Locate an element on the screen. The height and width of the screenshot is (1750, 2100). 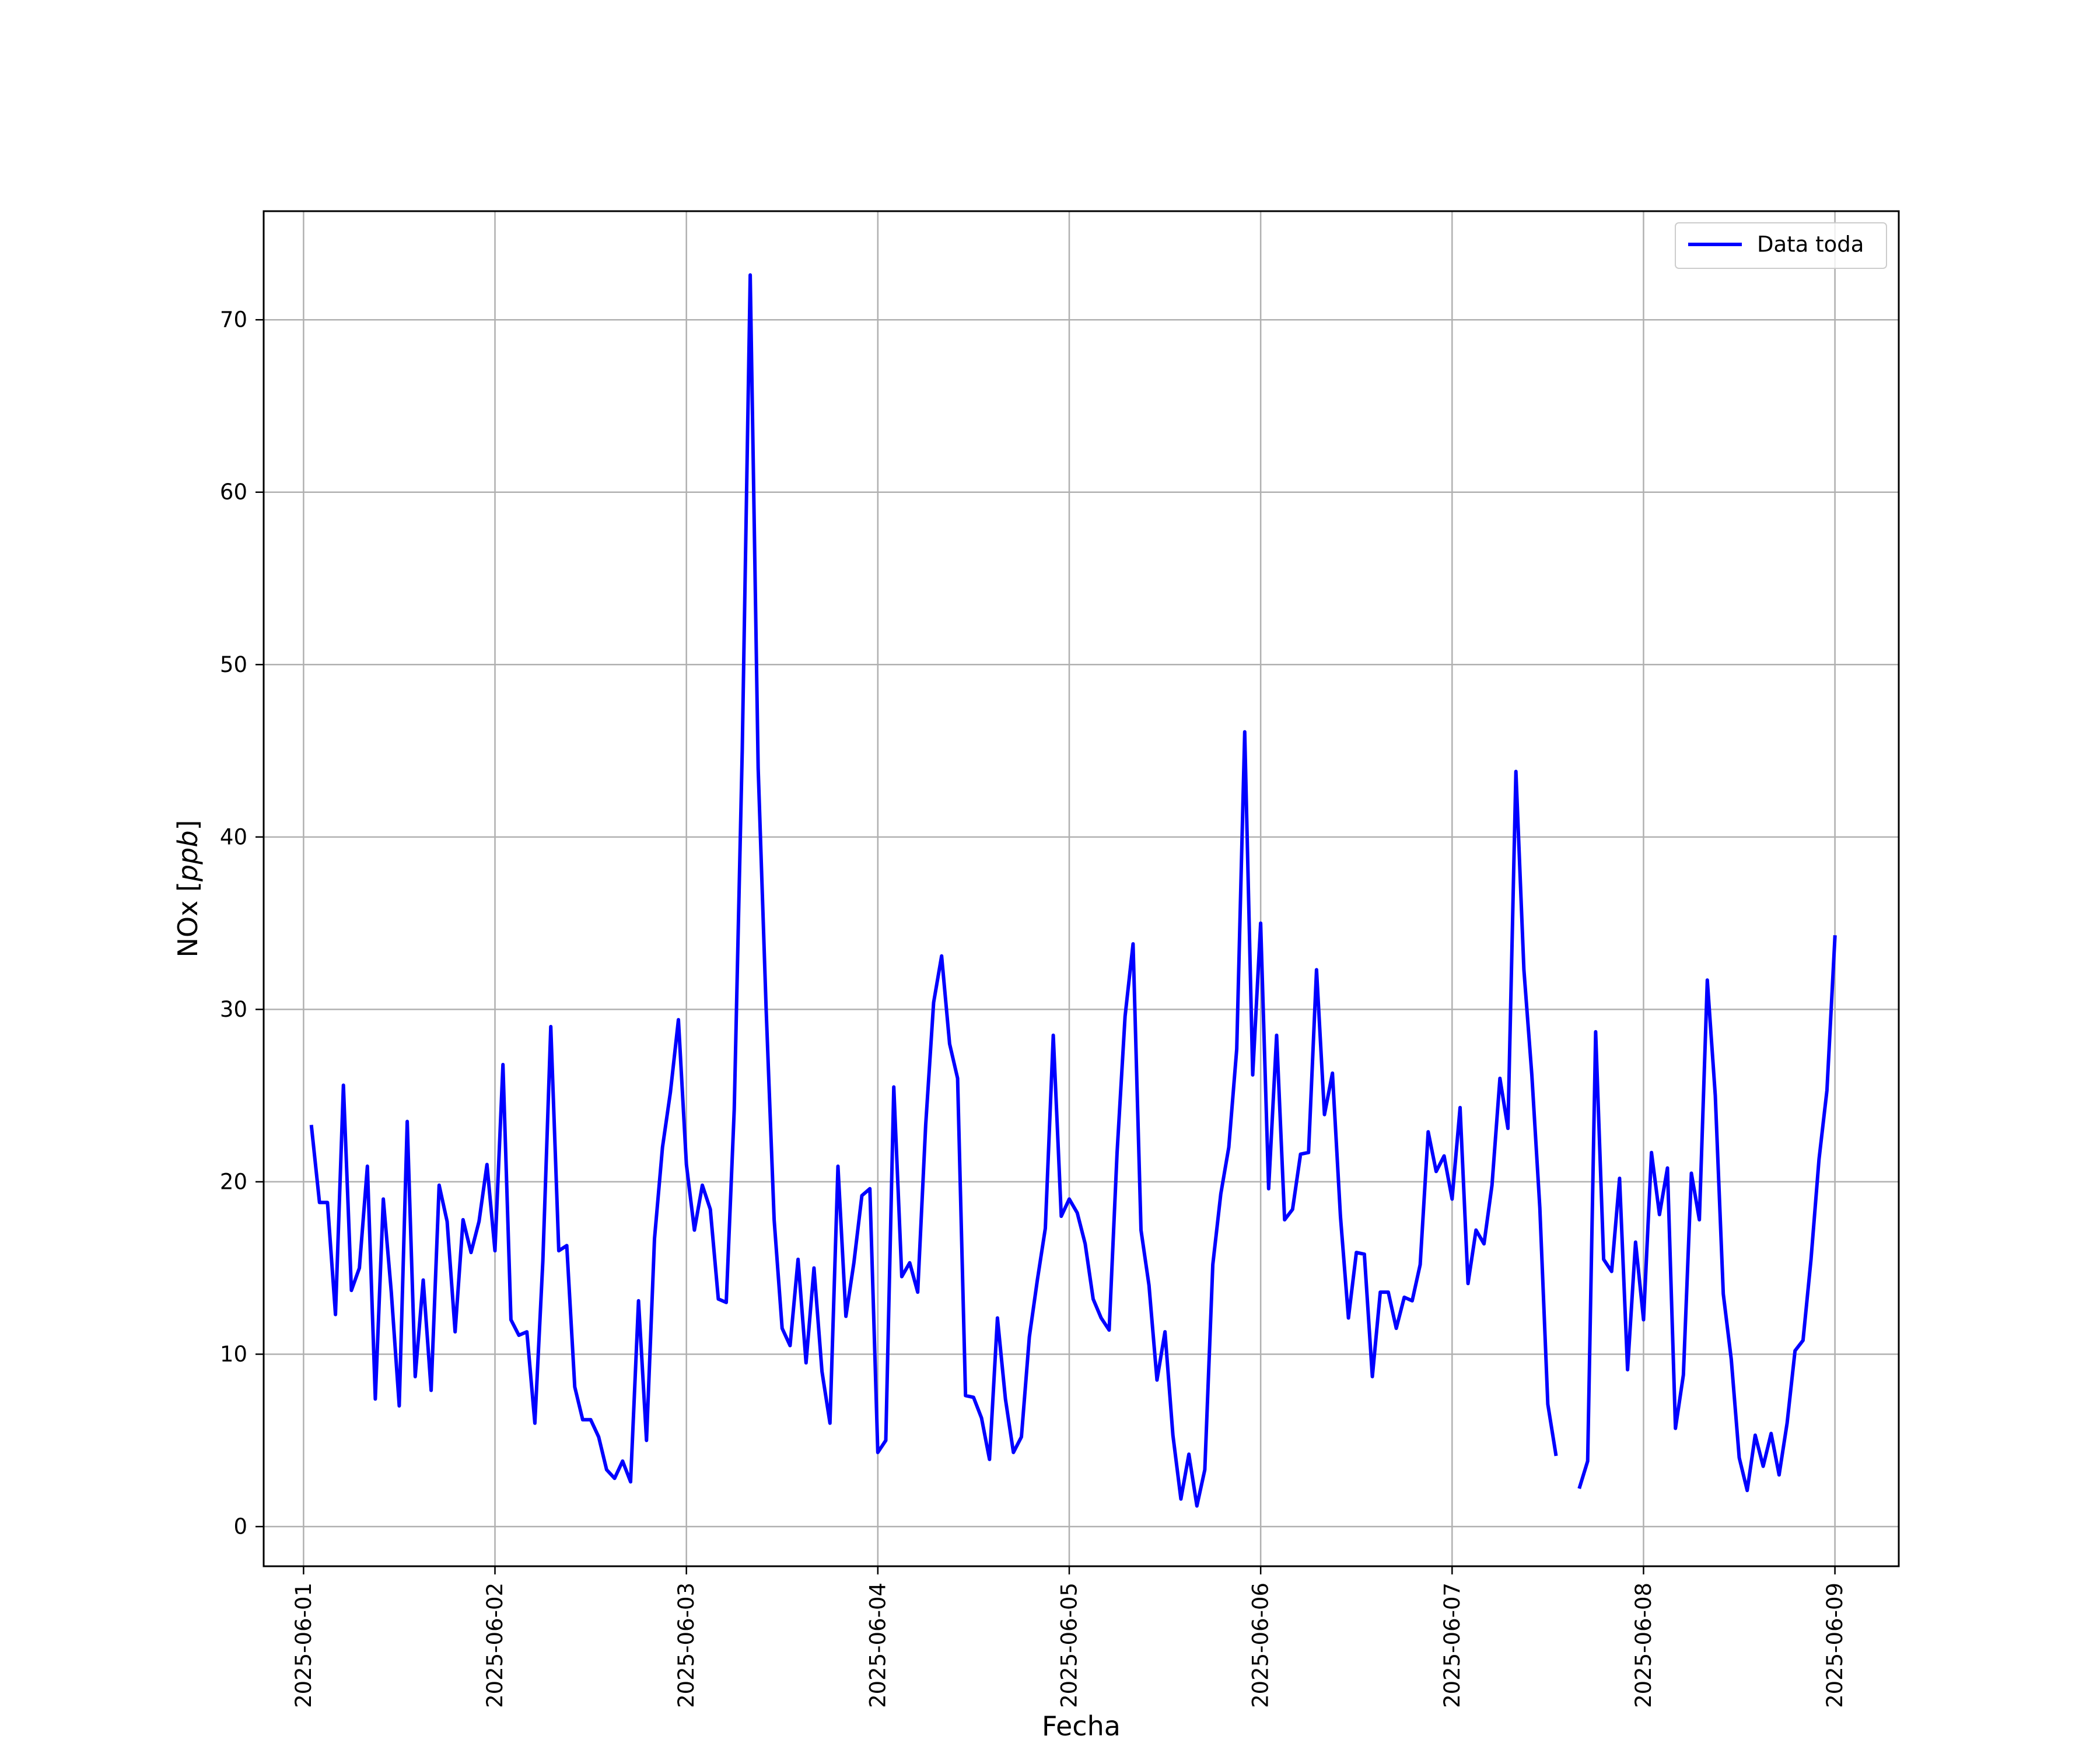
y-axis-title-text: NOx [ is located at coordinates (188, 919).